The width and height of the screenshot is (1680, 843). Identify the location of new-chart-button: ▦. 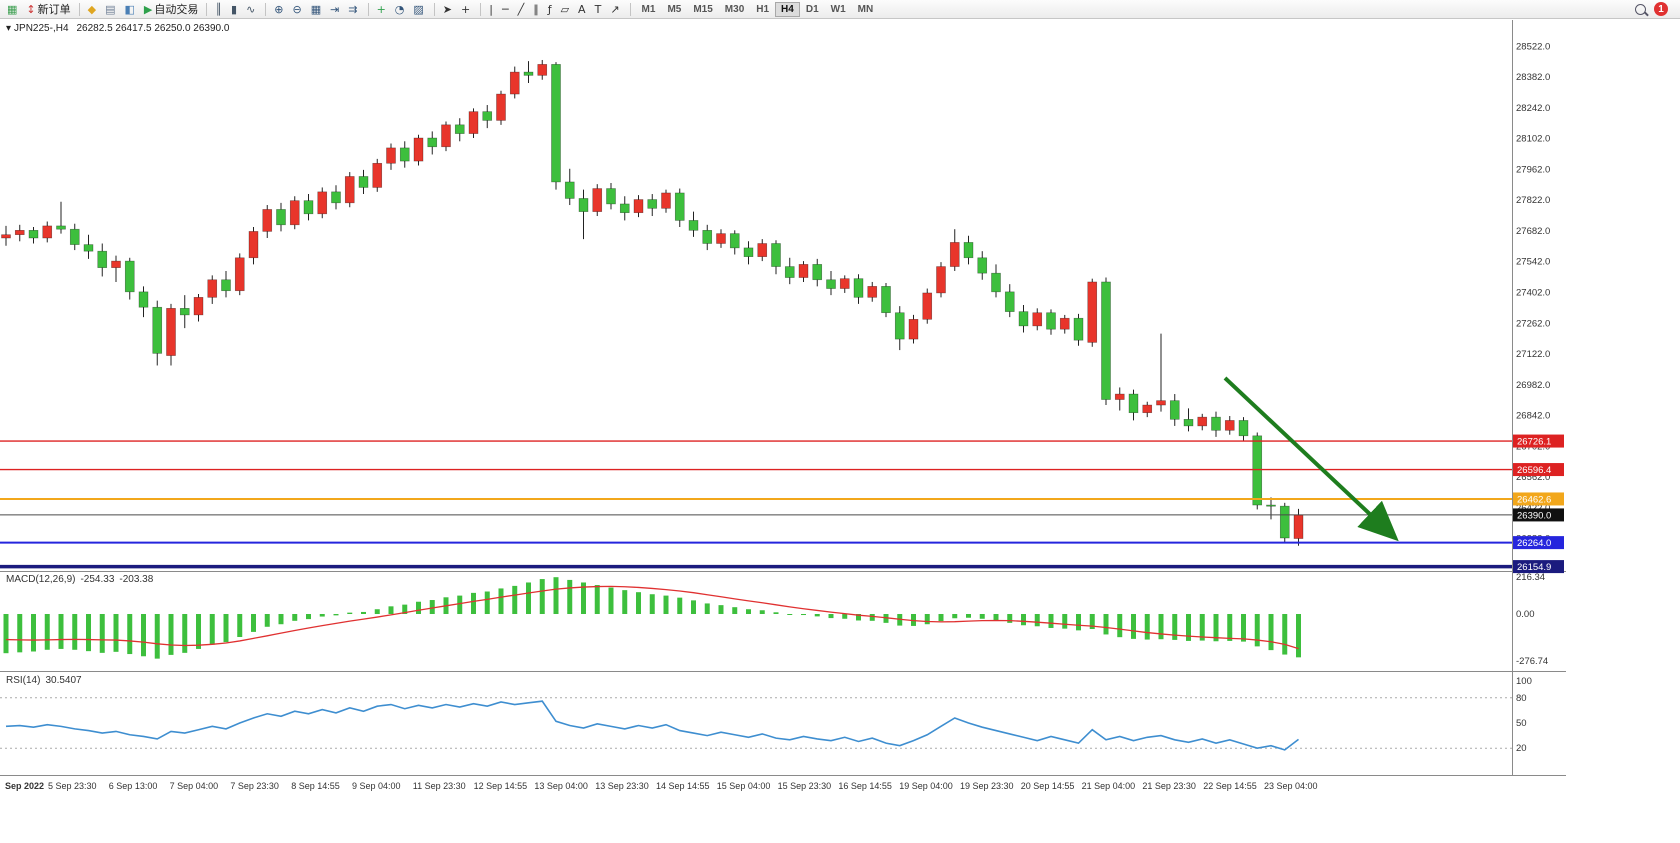
(13, 9).